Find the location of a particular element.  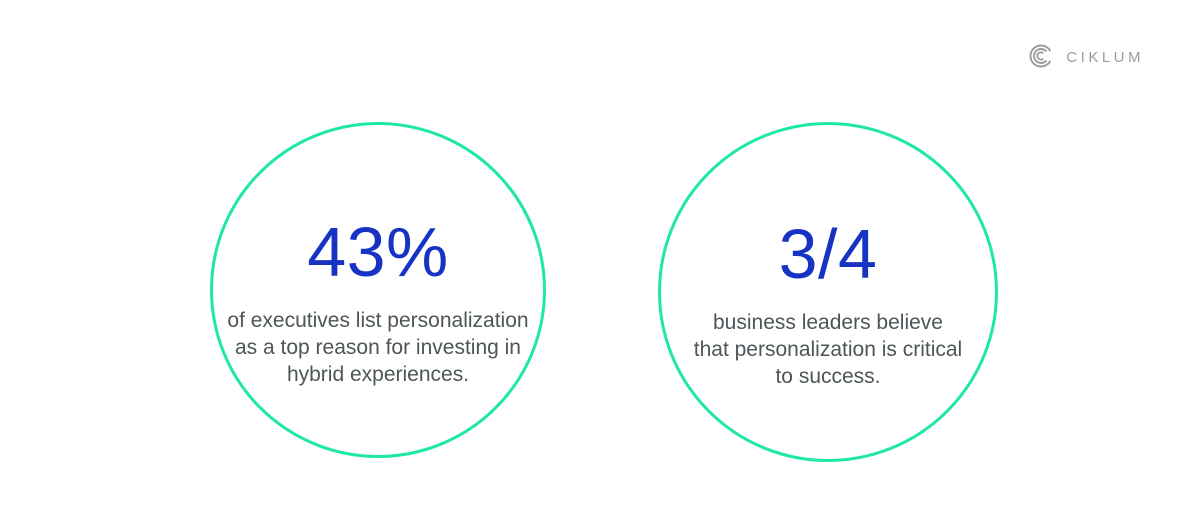

ciklum-logo: CIKLUM is located at coordinates (1085, 56).